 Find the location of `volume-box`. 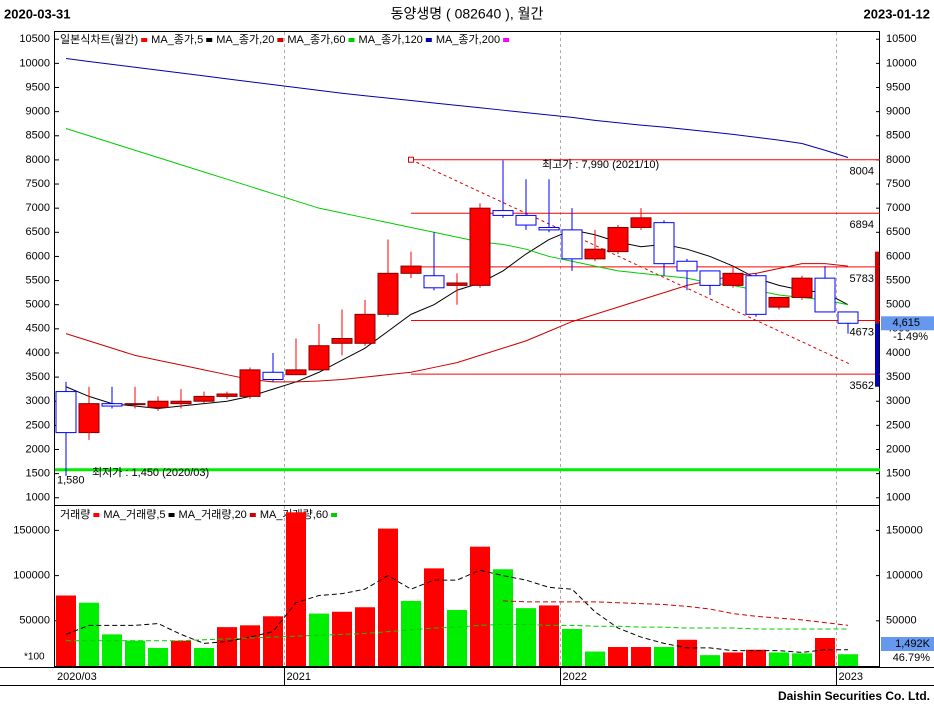

volume-box is located at coordinates (907, 644).